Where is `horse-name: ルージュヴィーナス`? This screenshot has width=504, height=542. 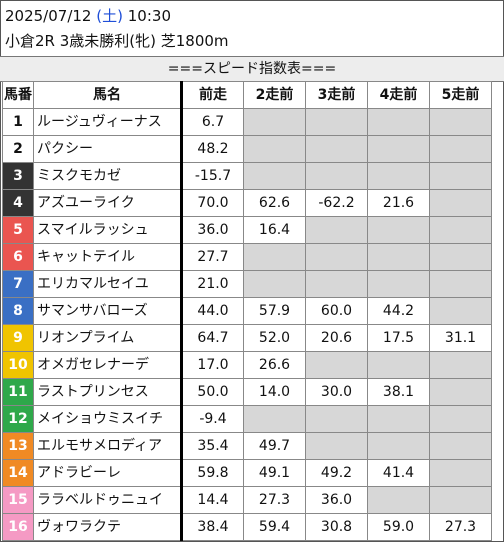
horse-name: ルージュヴィーナス is located at coordinates (108, 122).